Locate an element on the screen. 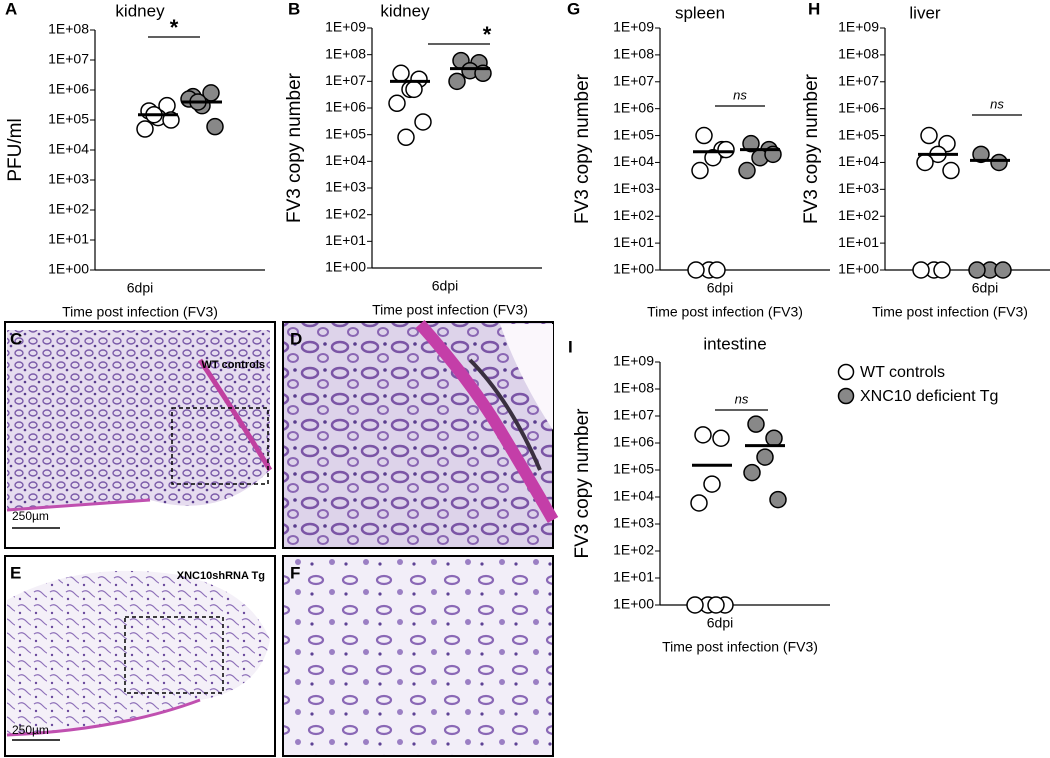  panel-letter: C is located at coordinates (16, 338).